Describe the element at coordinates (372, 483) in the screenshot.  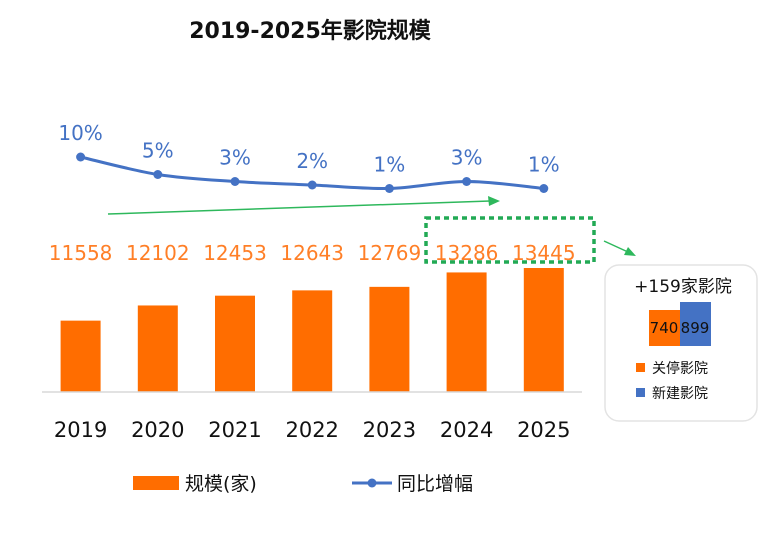
I see `legend-line-marker` at that location.